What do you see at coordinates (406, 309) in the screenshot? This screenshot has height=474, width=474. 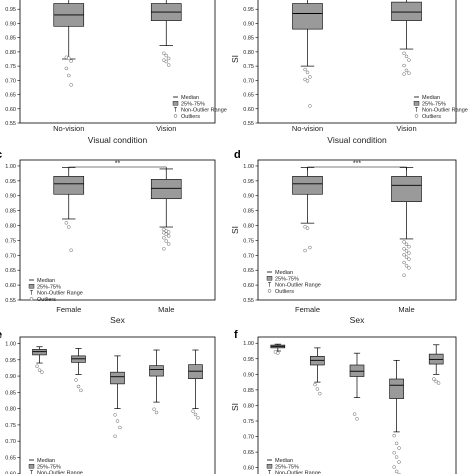 I see `x-category-label: Male` at bounding box center [406, 309].